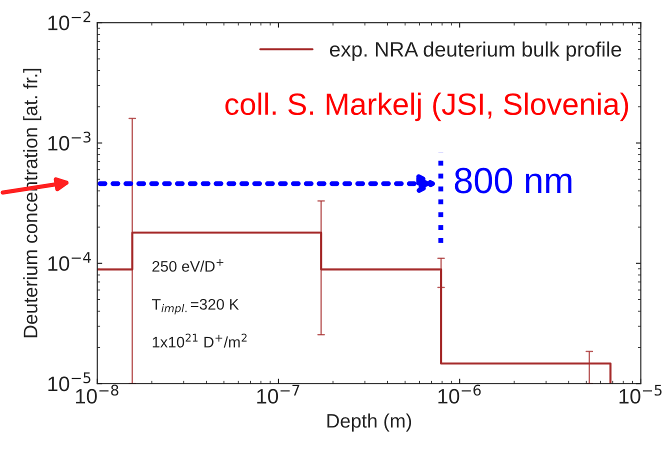 The image size is (671, 454). I want to click on y-tick-label: 10$^{−2}$, so click(69, 20).